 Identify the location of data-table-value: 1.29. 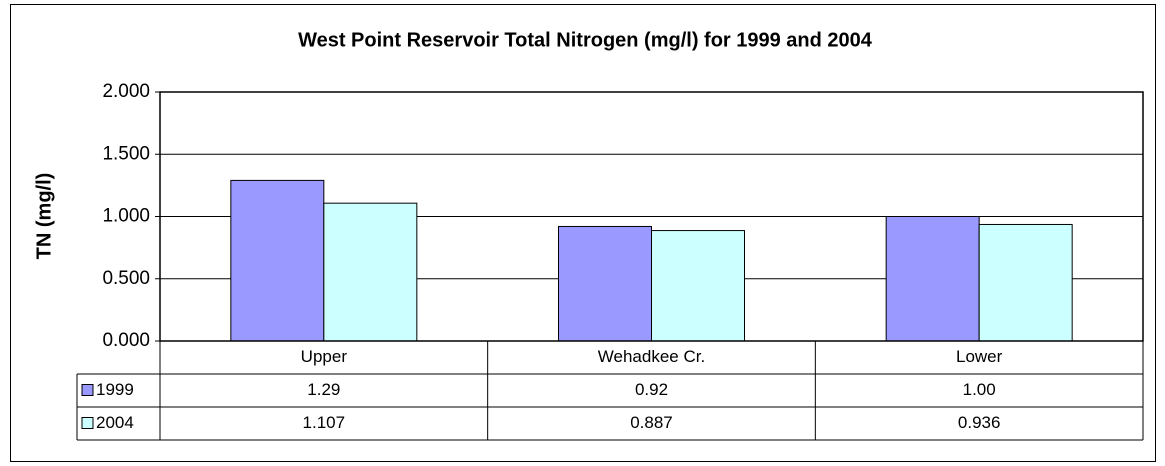
(323, 389).